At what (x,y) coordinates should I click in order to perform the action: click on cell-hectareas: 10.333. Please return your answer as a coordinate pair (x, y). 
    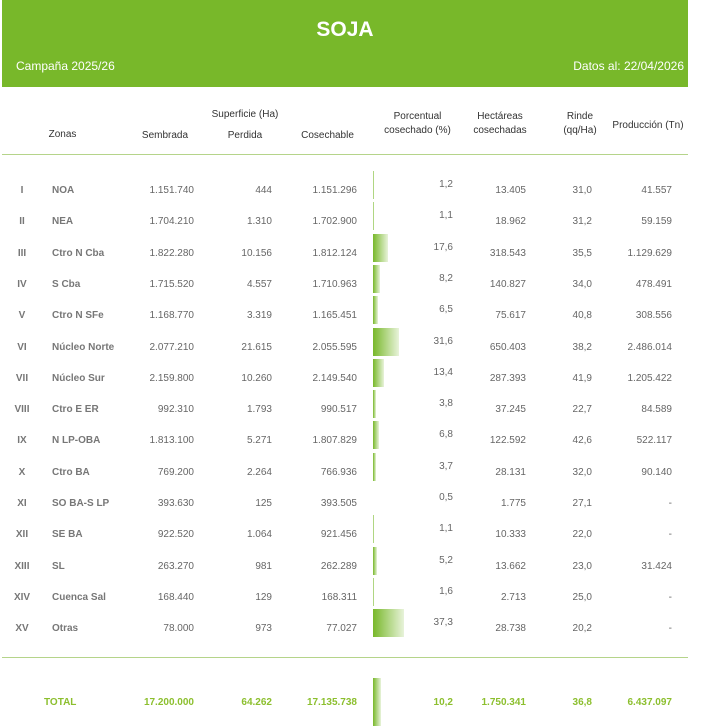
    Looking at the image, I should click on (510, 535).